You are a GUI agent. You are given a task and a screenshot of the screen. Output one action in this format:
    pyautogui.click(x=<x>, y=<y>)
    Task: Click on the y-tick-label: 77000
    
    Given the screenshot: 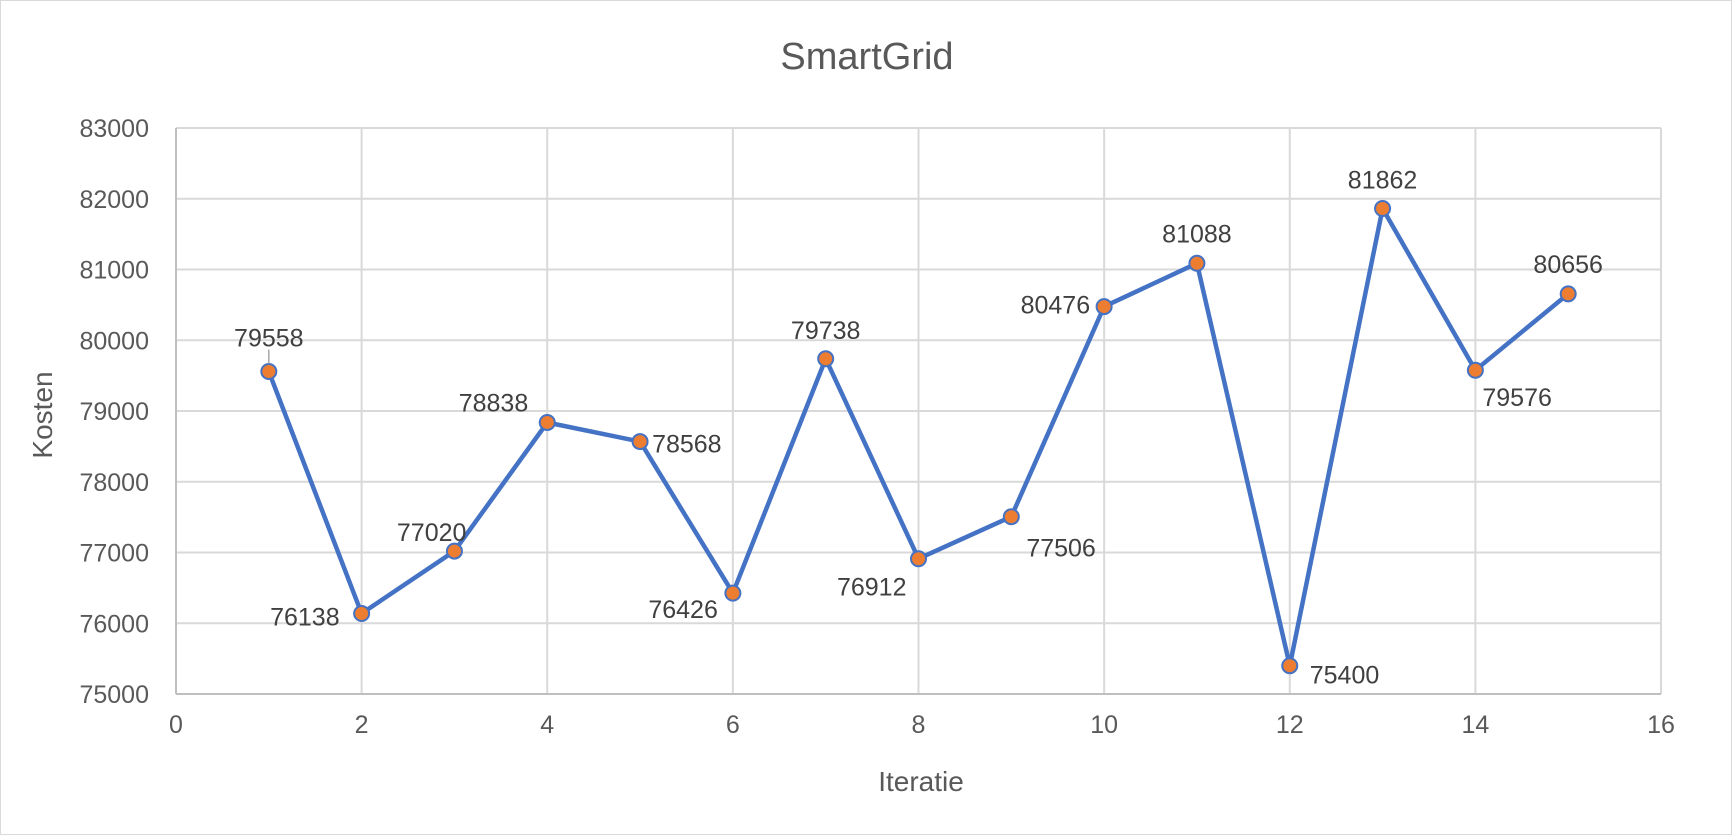 What is the action you would take?
    pyautogui.click(x=114, y=554)
    